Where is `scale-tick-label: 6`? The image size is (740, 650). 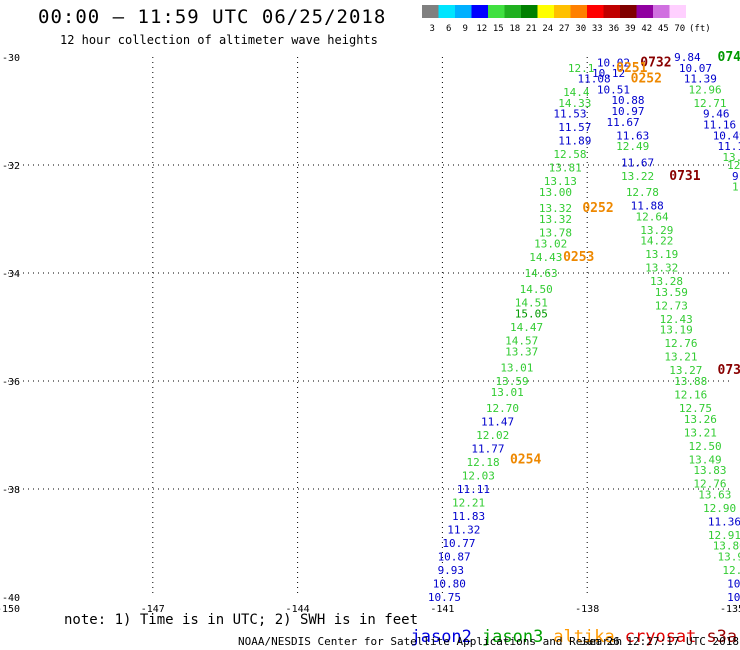
scale-tick-label: 6 is located at coordinates (448, 29).